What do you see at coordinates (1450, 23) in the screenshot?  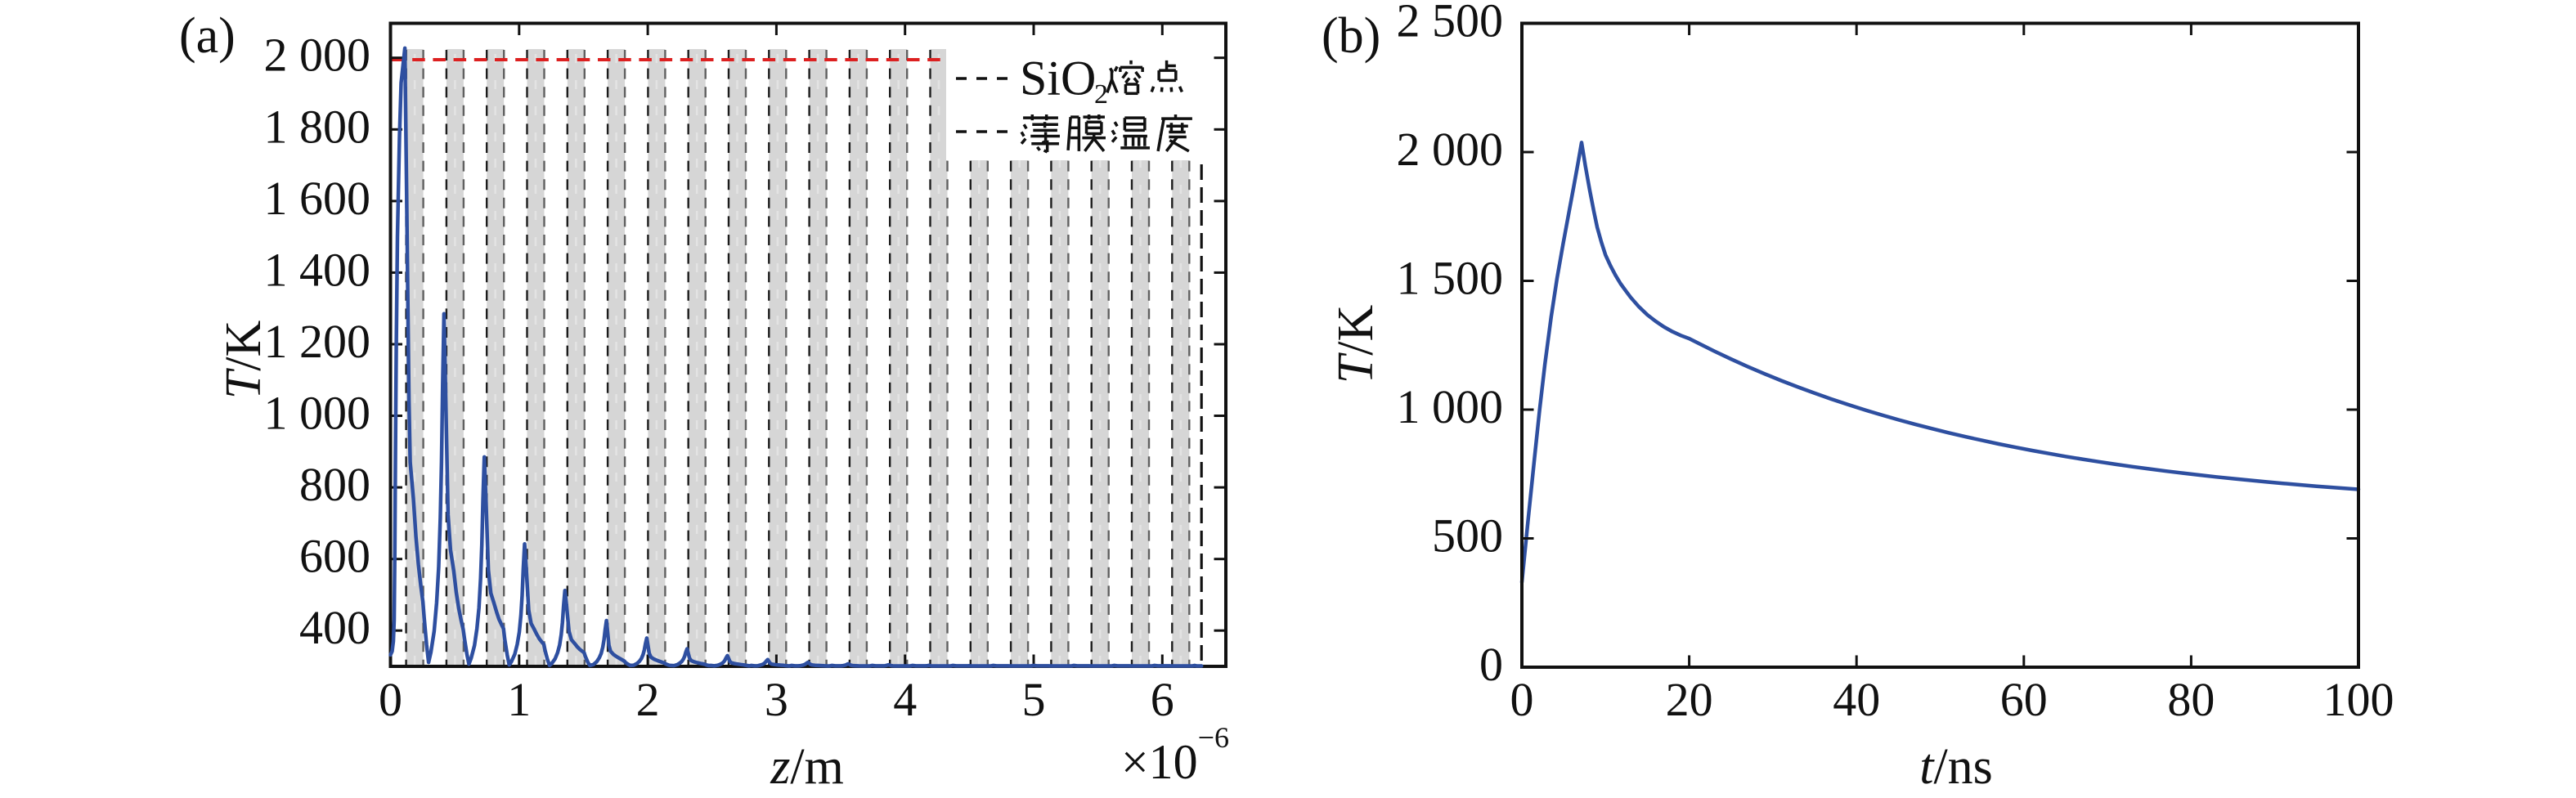 I see `svg-text: 2 500` at bounding box center [1450, 23].